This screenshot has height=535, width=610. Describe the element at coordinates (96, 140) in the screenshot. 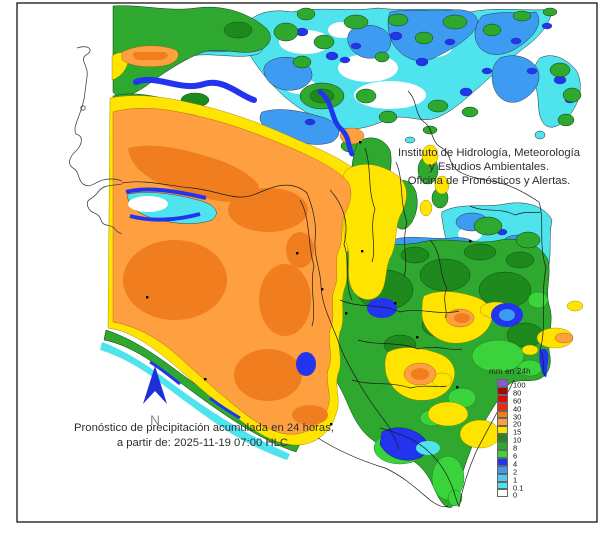

I see `coastline-outline` at that location.